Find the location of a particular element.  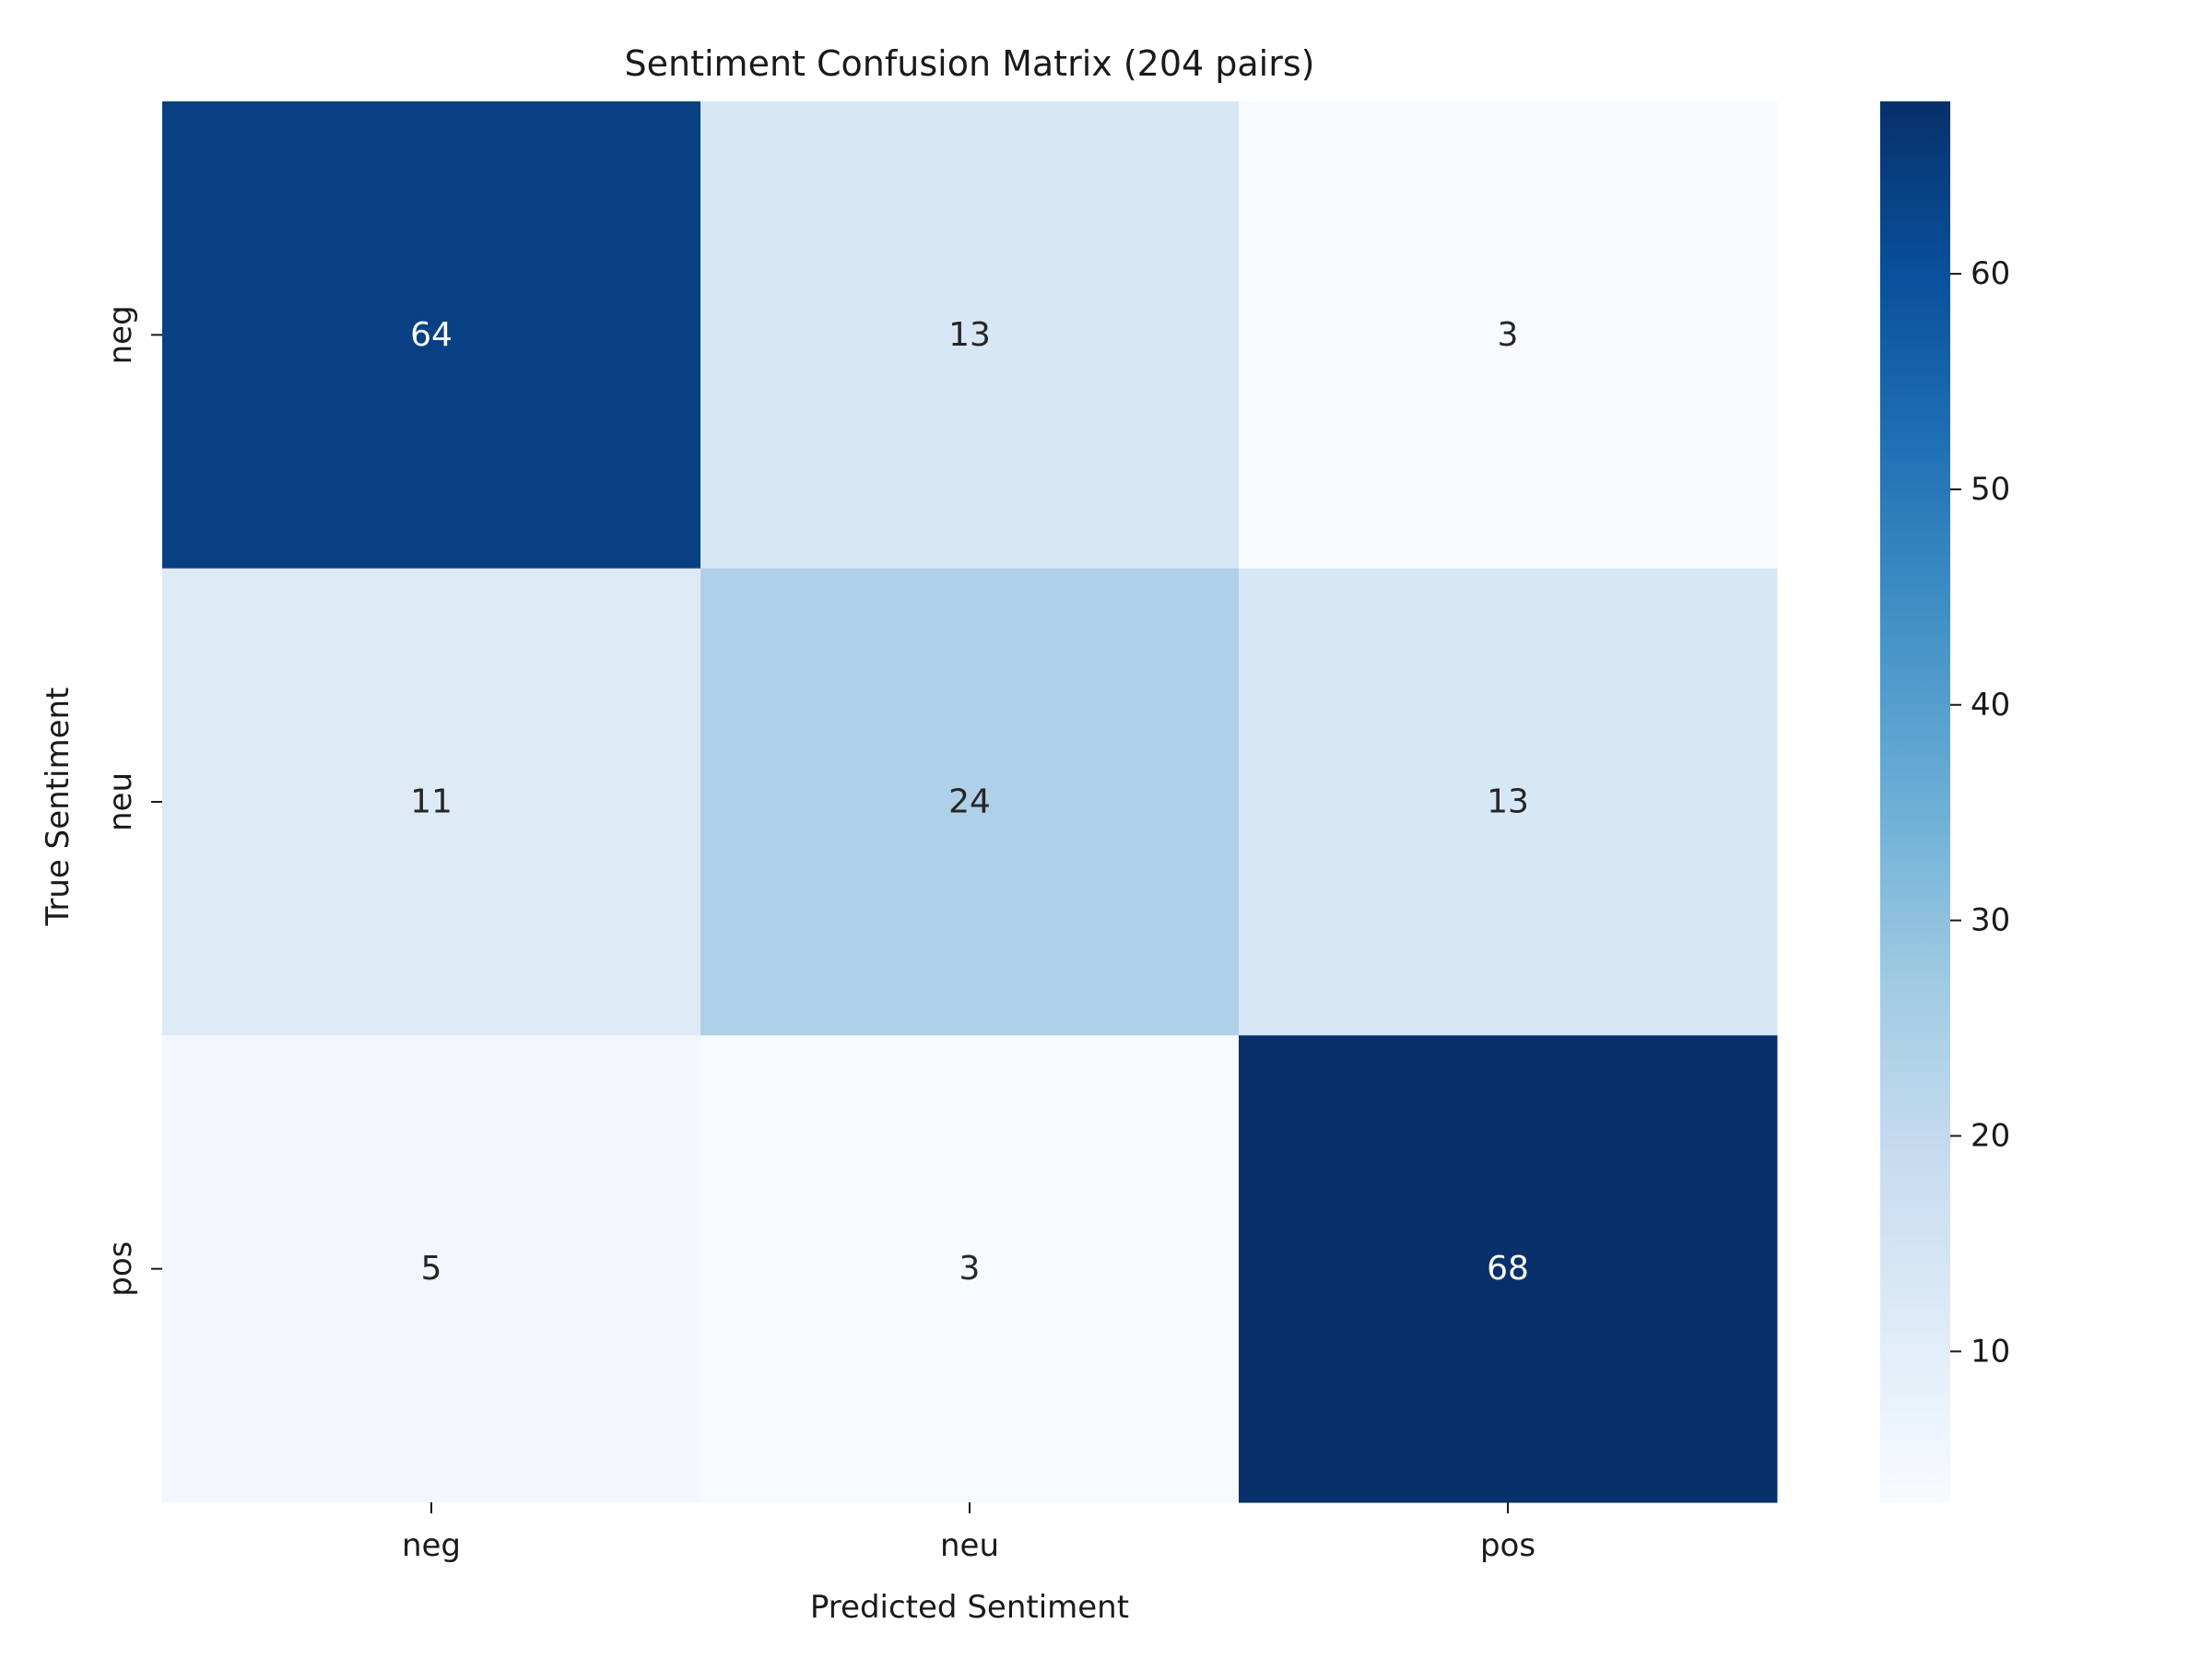

heatmap-cell-neu-neu is located at coordinates (970, 802).